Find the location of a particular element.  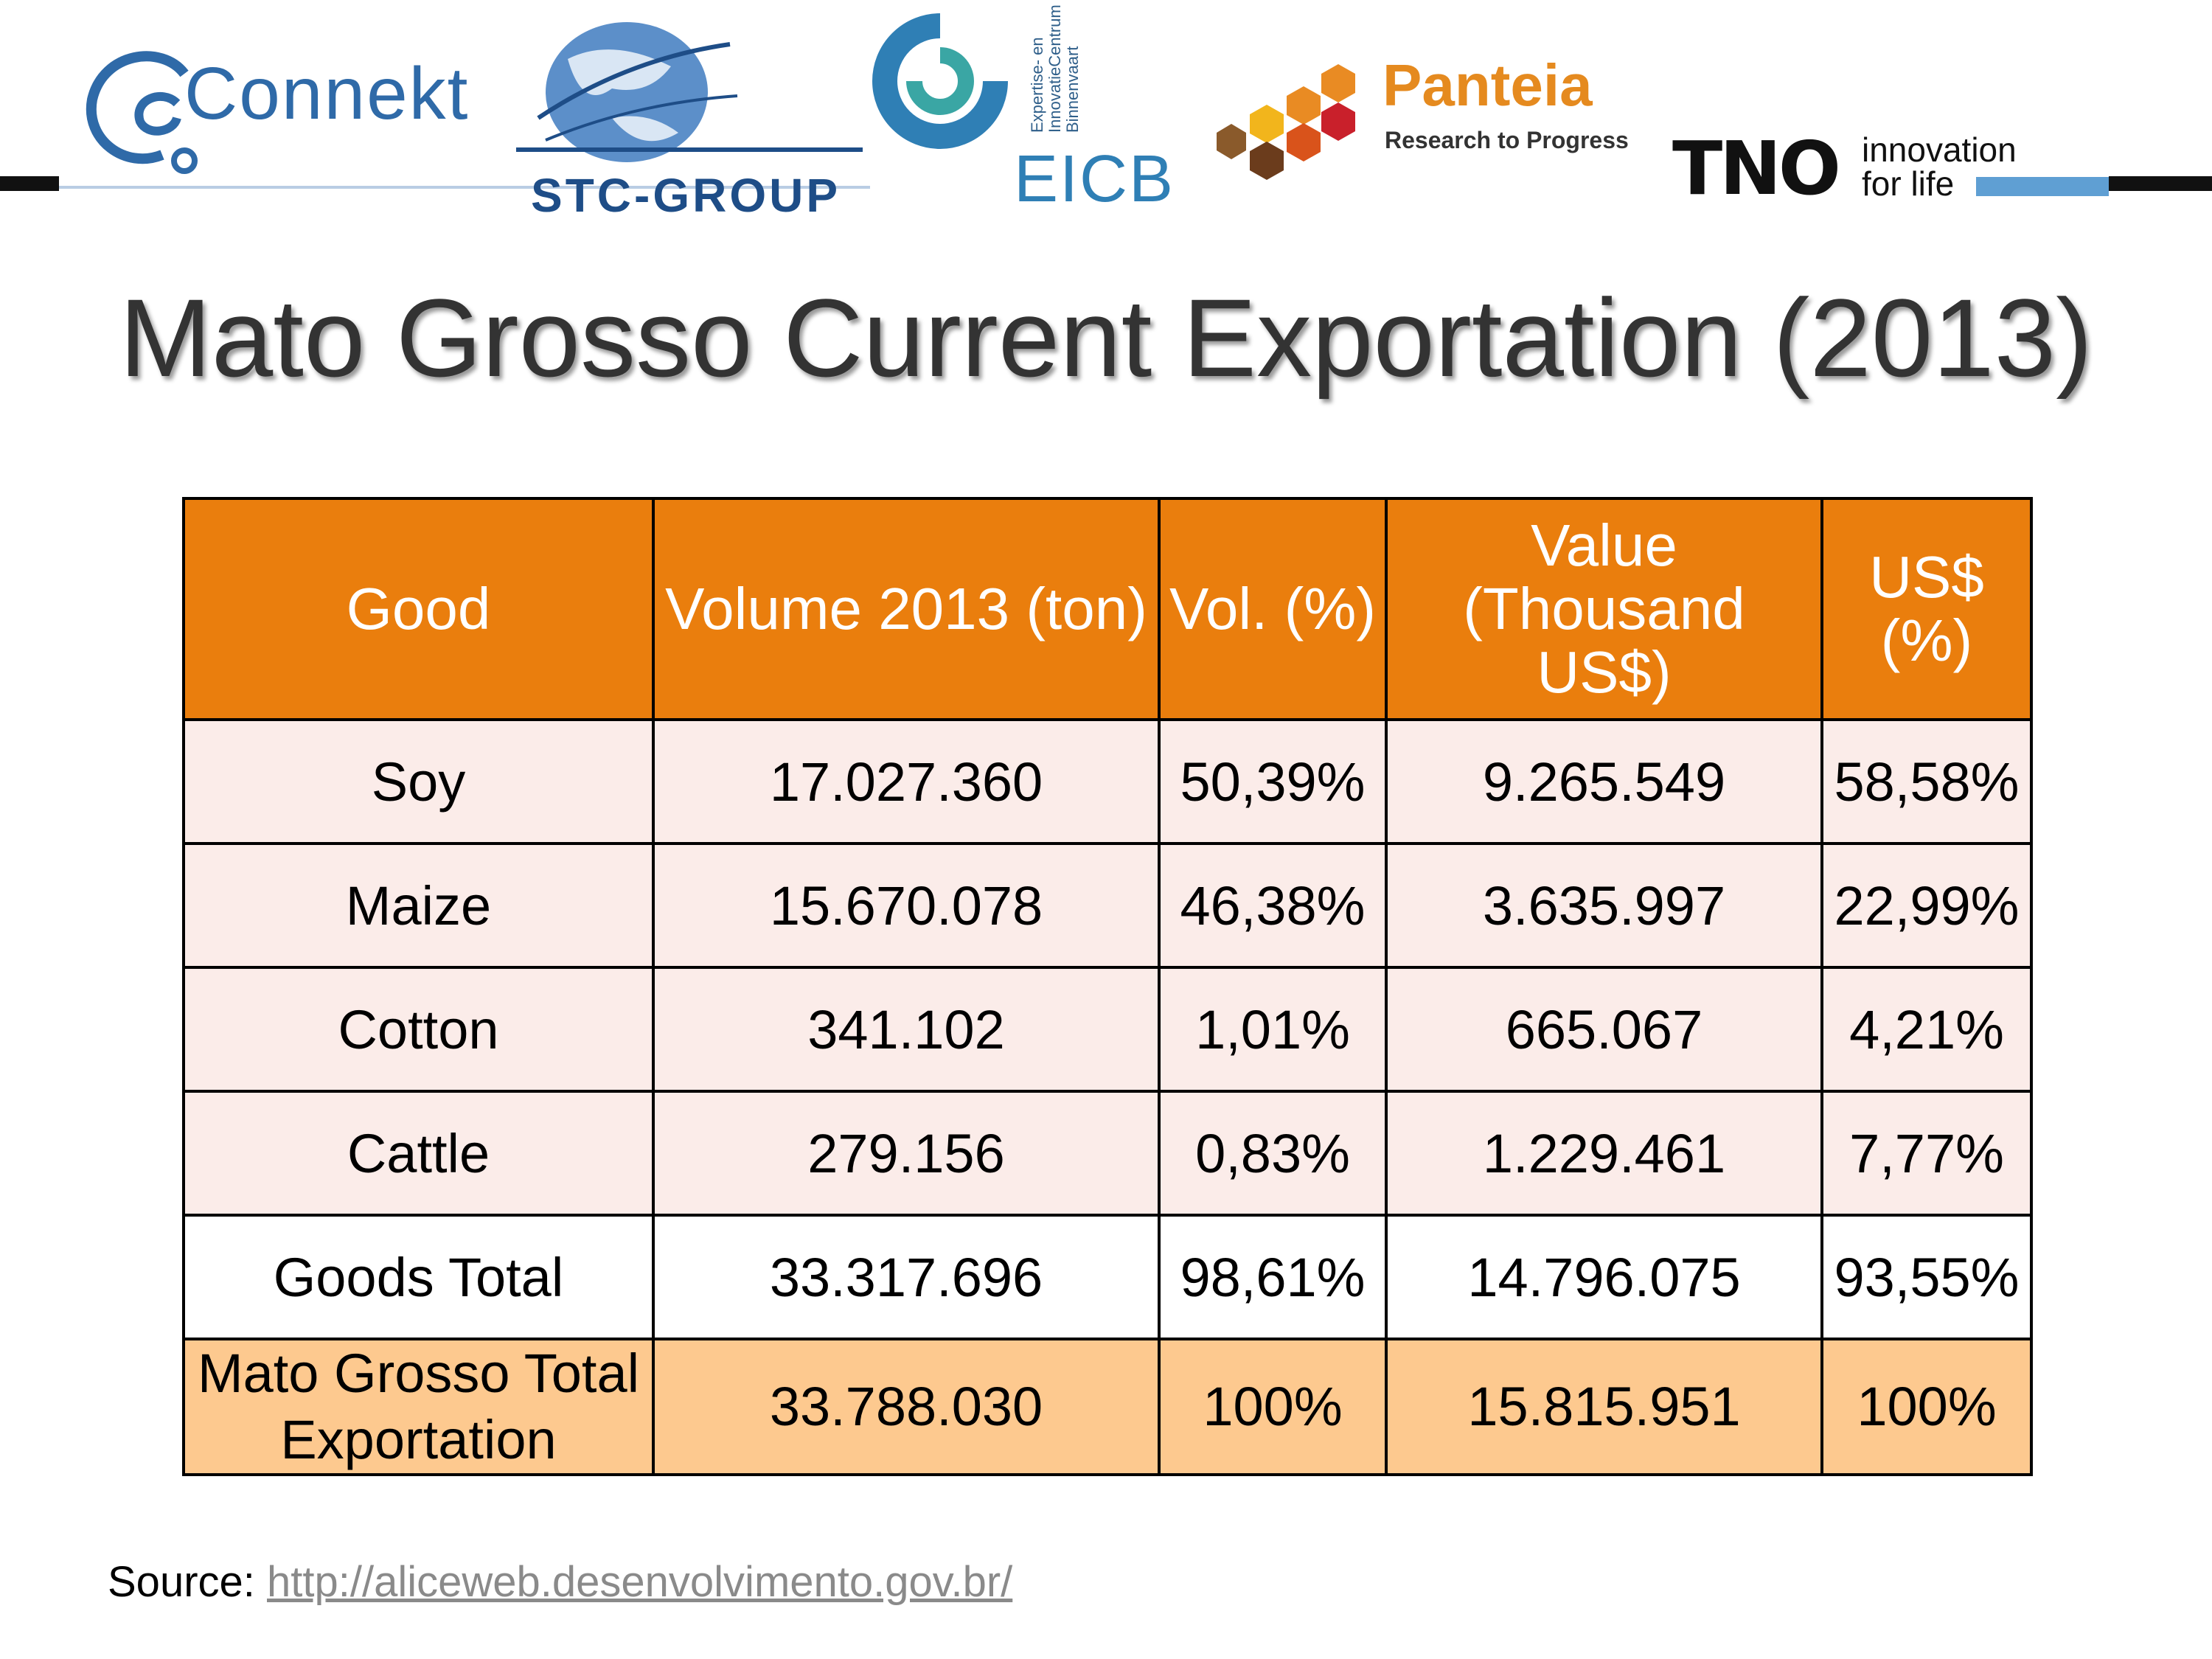

cell-good: Goods Total is located at coordinates (418, 1277).